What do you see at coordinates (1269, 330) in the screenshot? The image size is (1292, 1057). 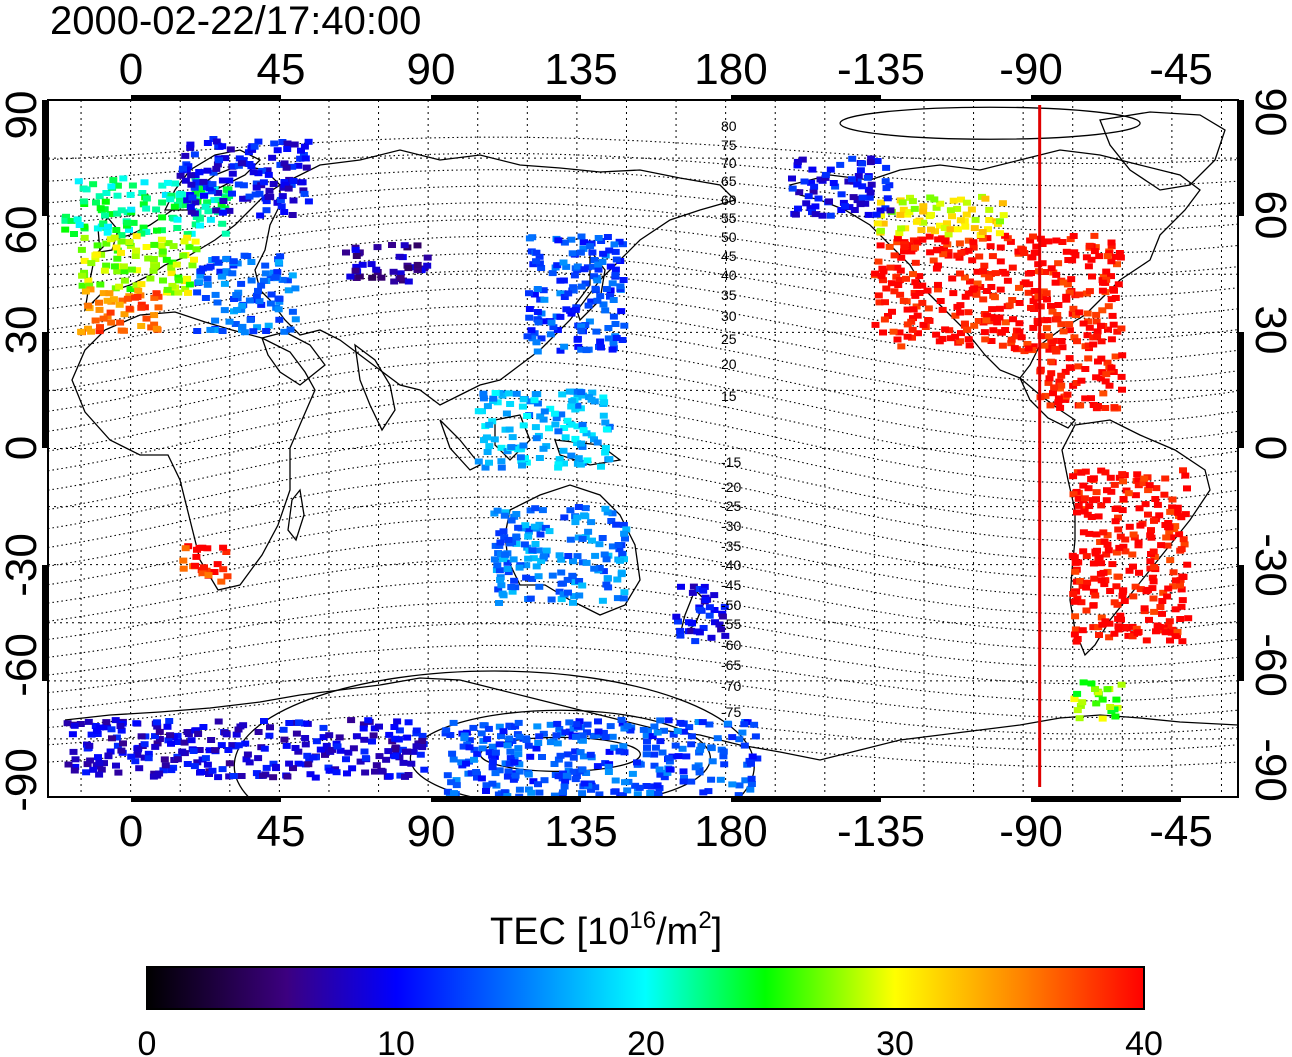 I see `right-lat-tick-30: 30` at bounding box center [1269, 330].